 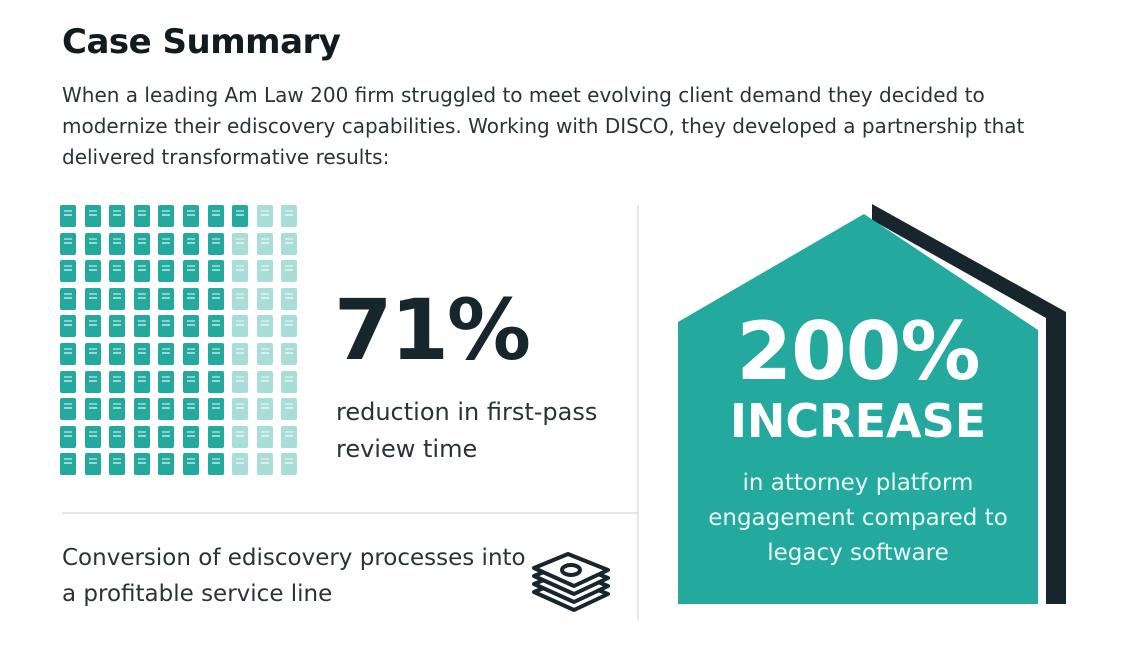 What do you see at coordinates (571, 582) in the screenshot?
I see `money-stack-icon` at bounding box center [571, 582].